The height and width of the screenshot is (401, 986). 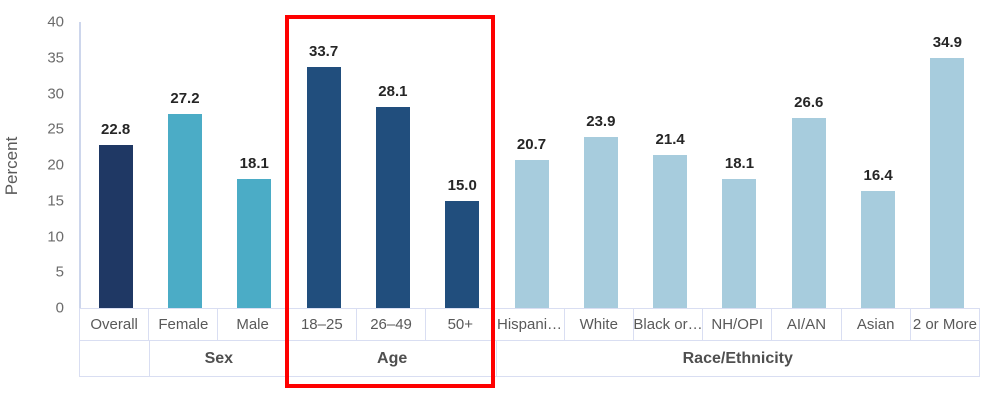 What do you see at coordinates (531, 144) in the screenshot?
I see `bar-value-label: 20.7` at bounding box center [531, 144].